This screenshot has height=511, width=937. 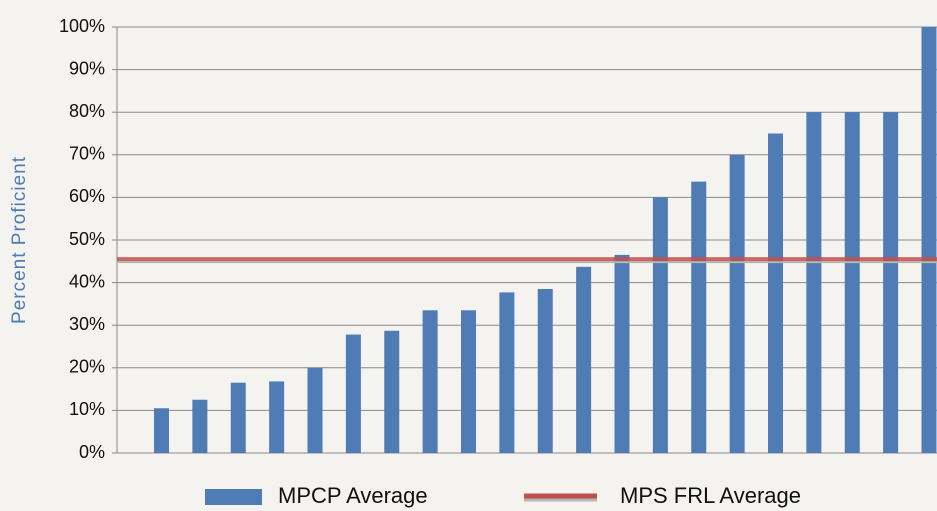 I want to click on y-tick-label: 100%, so click(x=82, y=26).